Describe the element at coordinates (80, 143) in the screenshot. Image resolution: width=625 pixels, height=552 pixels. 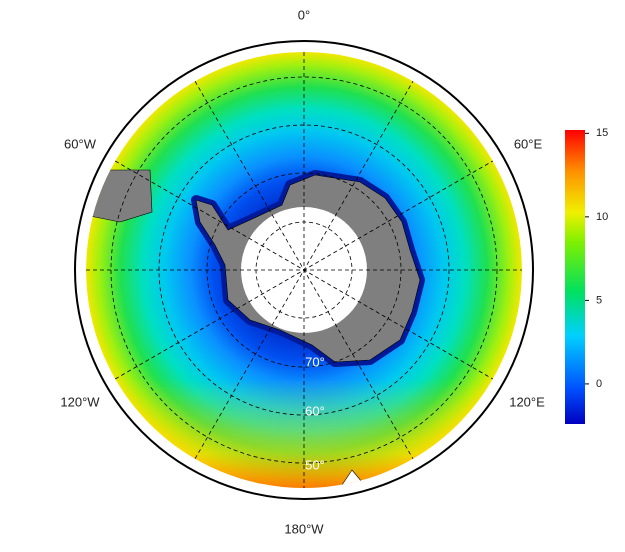
I see `longitude-label: 60°W` at that location.